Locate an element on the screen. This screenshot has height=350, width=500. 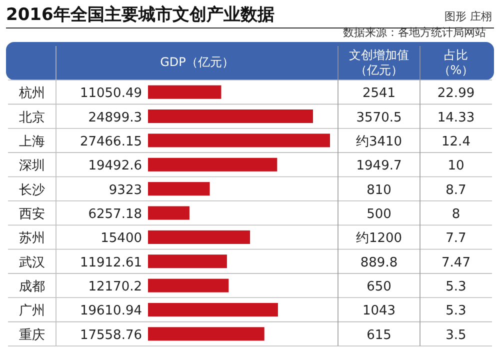
data-label: 889.8 is located at coordinates (379, 262).